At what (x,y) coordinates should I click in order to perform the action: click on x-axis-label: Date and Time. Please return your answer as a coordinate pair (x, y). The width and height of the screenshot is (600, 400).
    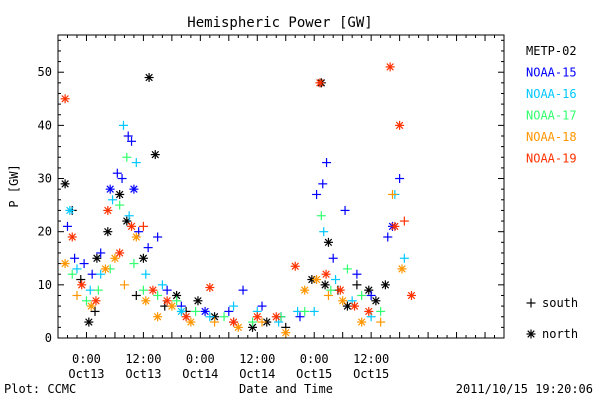
    Looking at the image, I should click on (286, 389).